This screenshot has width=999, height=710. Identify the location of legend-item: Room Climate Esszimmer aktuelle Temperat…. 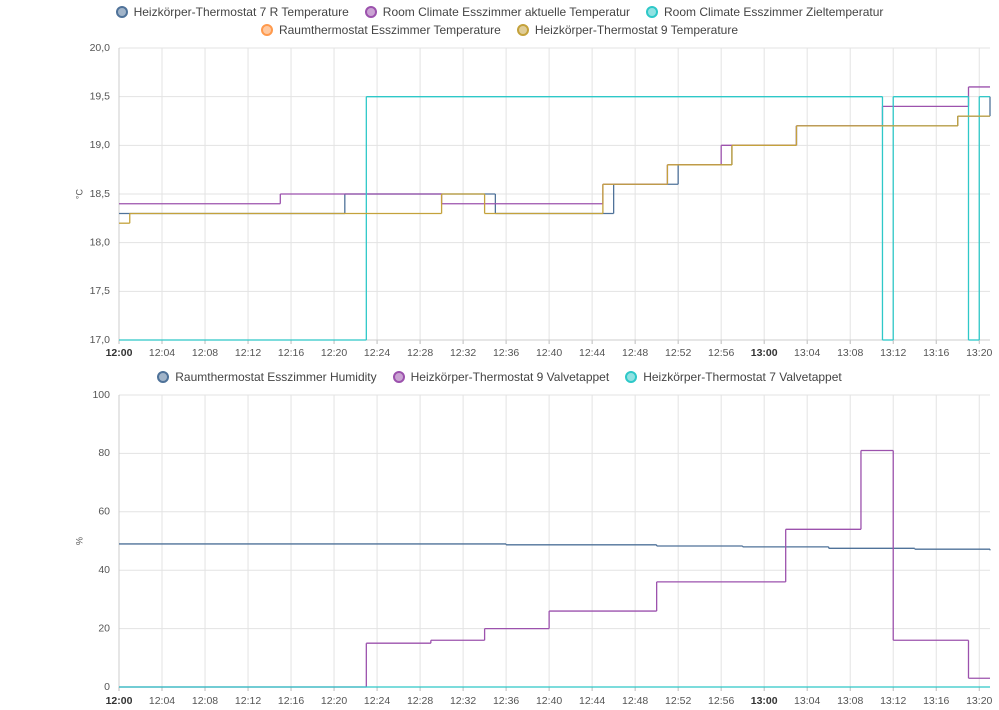
(497, 12).